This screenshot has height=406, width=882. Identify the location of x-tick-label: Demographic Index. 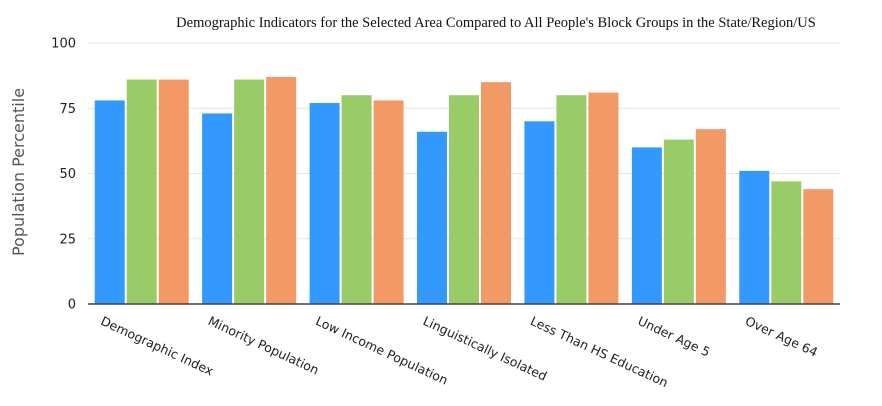
(156, 345).